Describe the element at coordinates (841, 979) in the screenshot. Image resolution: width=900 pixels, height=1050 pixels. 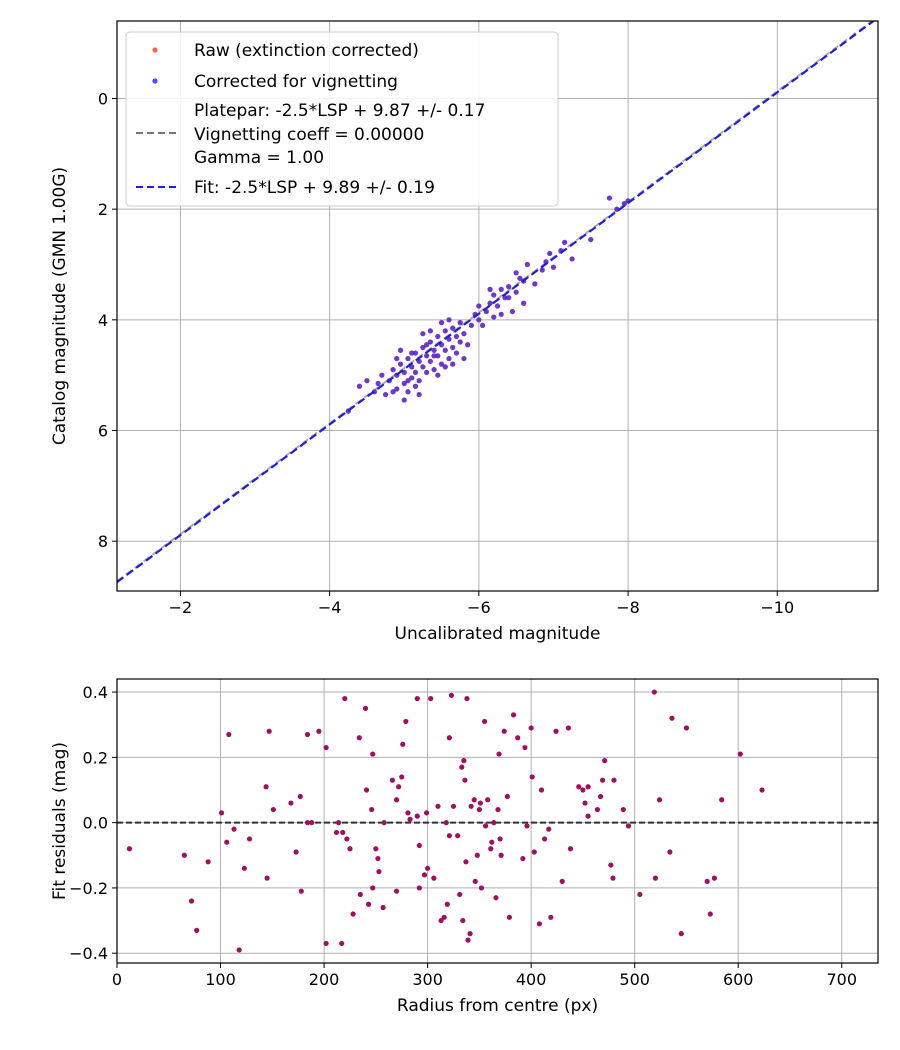
I see `x-tick-label: 700` at that location.